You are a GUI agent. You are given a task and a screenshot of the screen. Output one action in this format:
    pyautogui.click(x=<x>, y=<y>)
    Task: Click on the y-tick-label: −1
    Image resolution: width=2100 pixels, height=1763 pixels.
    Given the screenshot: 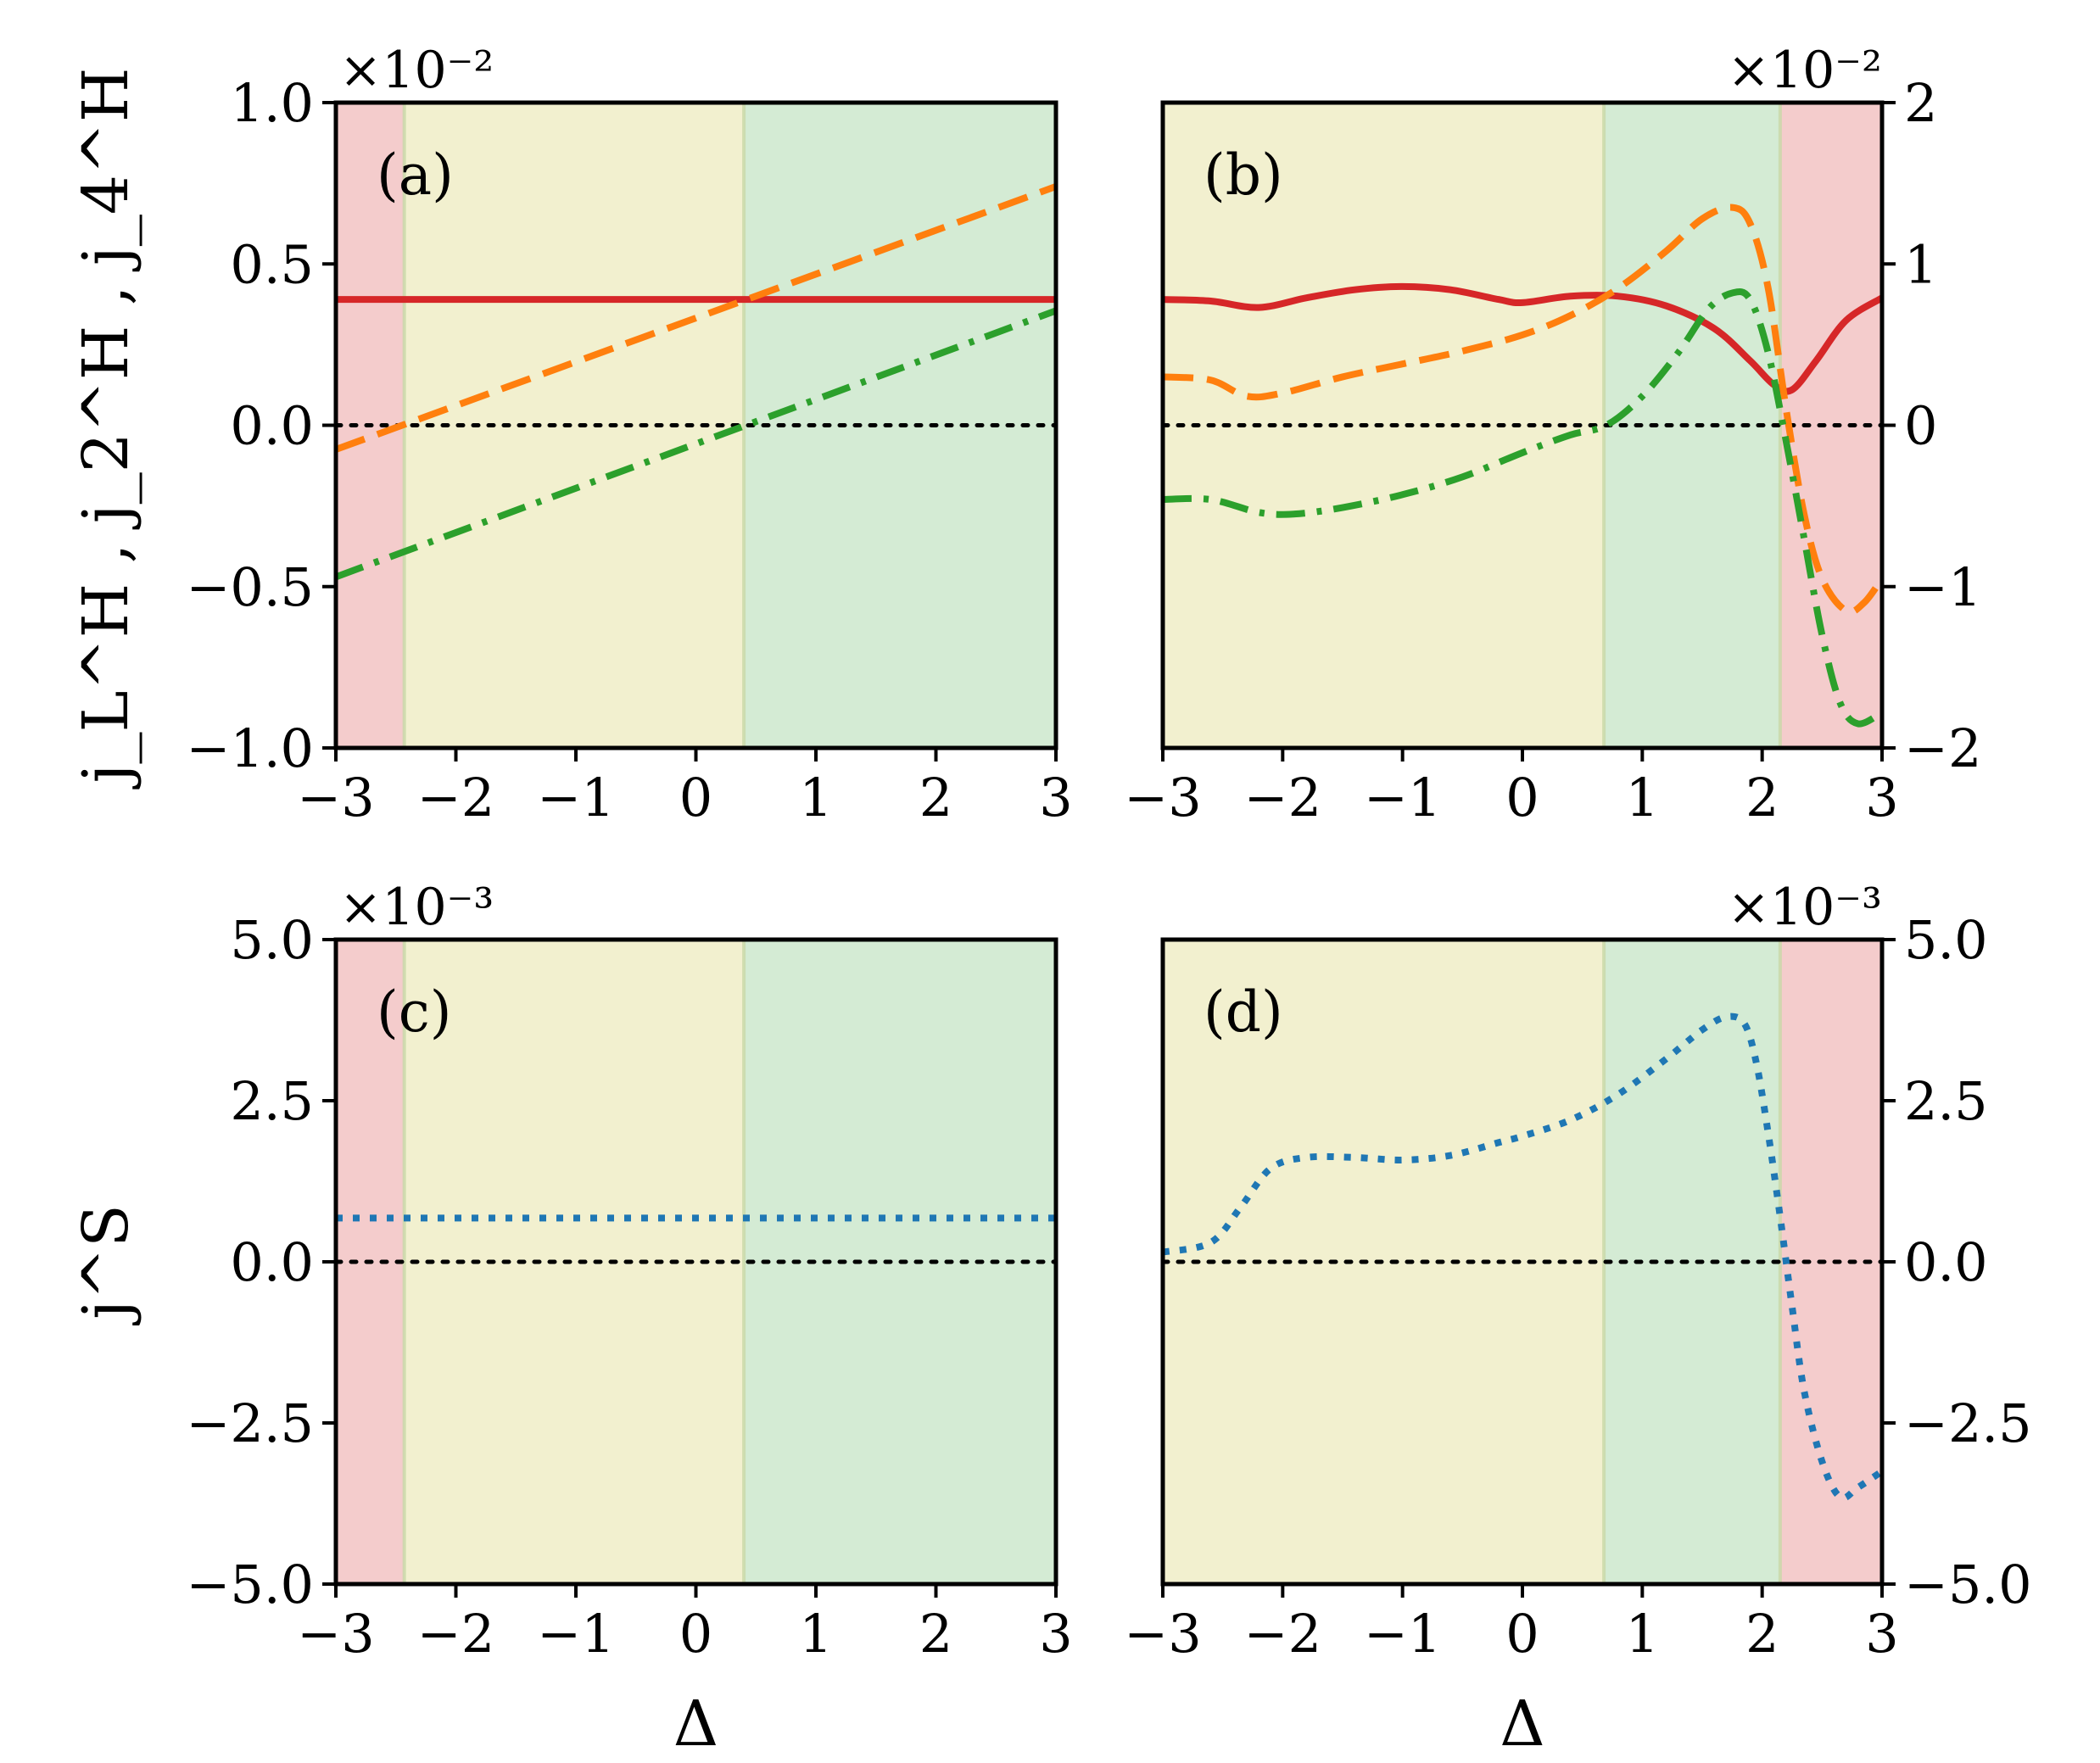 What is the action you would take?
    pyautogui.click(x=1943, y=587)
    